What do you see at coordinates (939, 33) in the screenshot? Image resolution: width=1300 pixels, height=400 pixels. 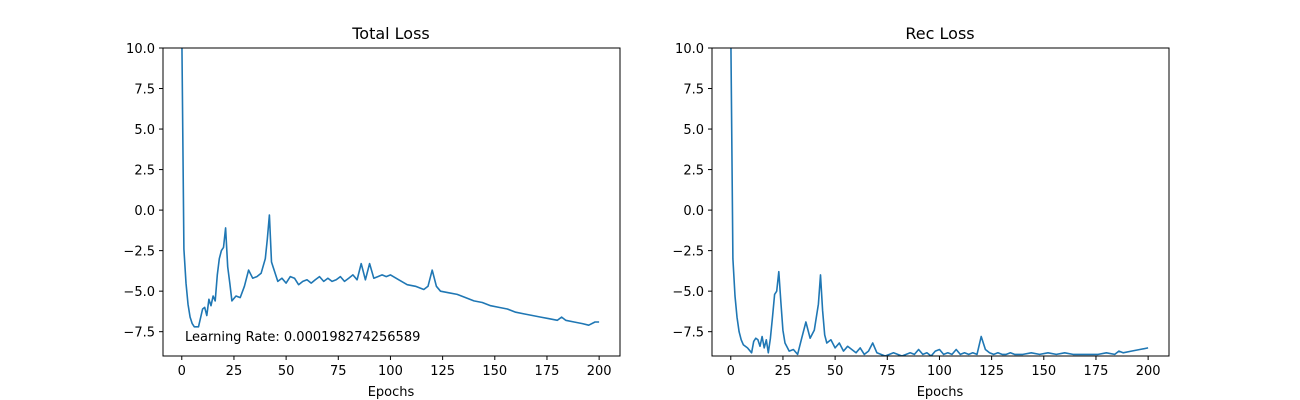 I see `chart-title: Rec Loss` at bounding box center [939, 33].